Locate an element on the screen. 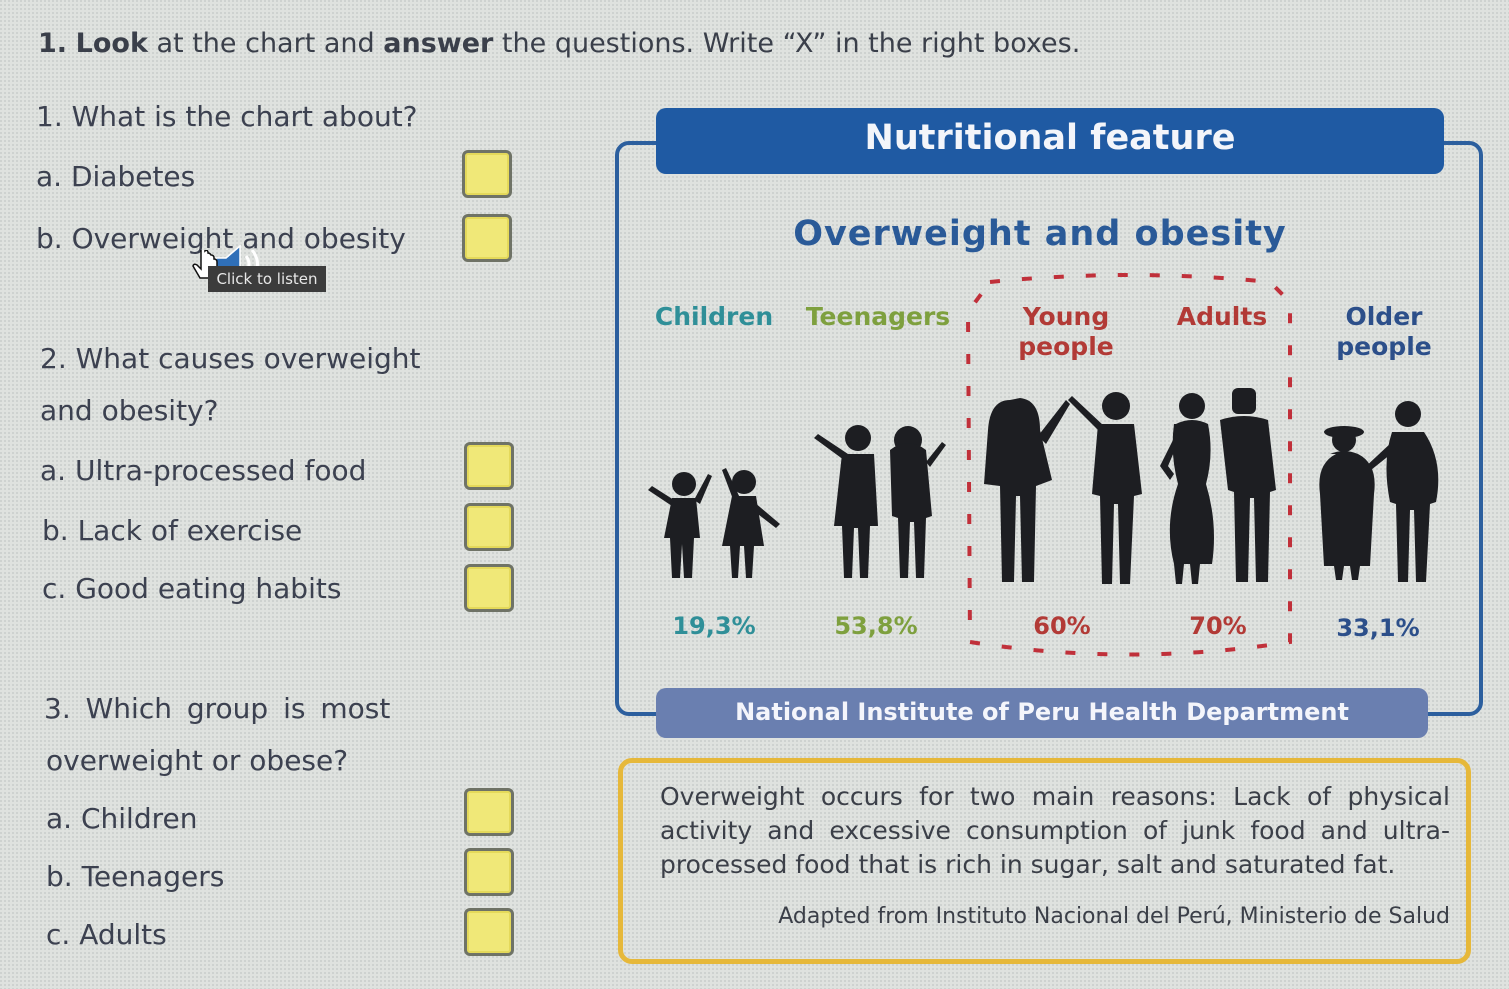 Image resolution: width=1509 pixels, height=989 pixels. group-label-adults: Adults is located at coordinates (1222, 317).